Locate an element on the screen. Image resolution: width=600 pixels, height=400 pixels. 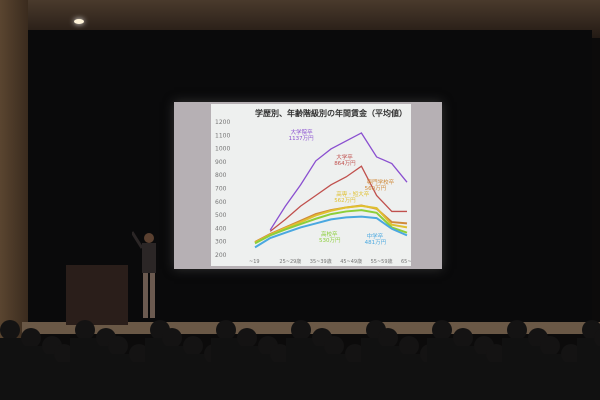
y-tick-label: 1100 is located at coordinates (222, 135).